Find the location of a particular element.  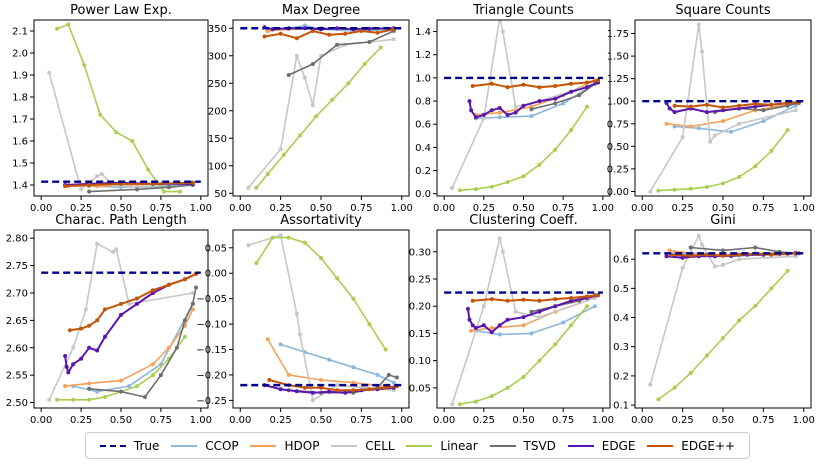

plot-area is located at coordinates (523, 321).